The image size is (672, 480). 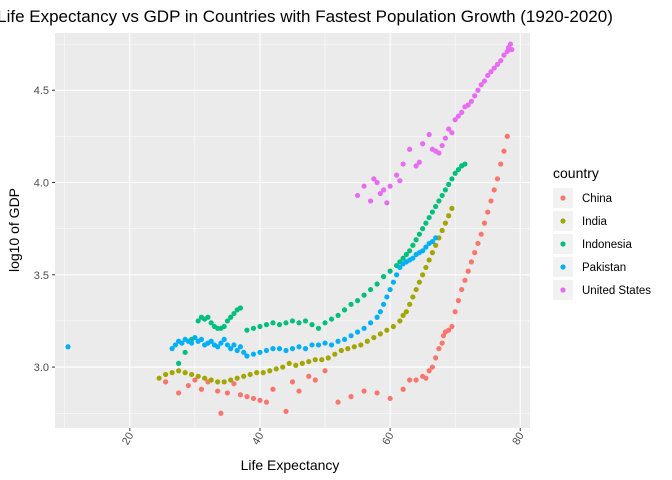 I want to click on legend-label-china: China, so click(x=597, y=199).